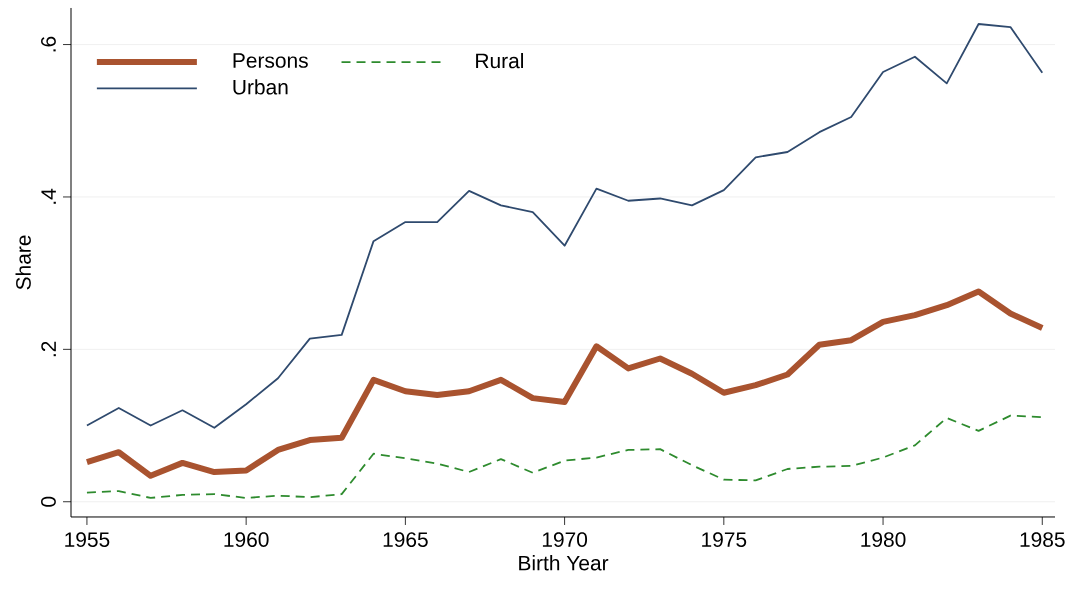 The image size is (1075, 594). Describe the element at coordinates (48, 44) in the screenshot. I see `y-tick-label: .6` at that location.